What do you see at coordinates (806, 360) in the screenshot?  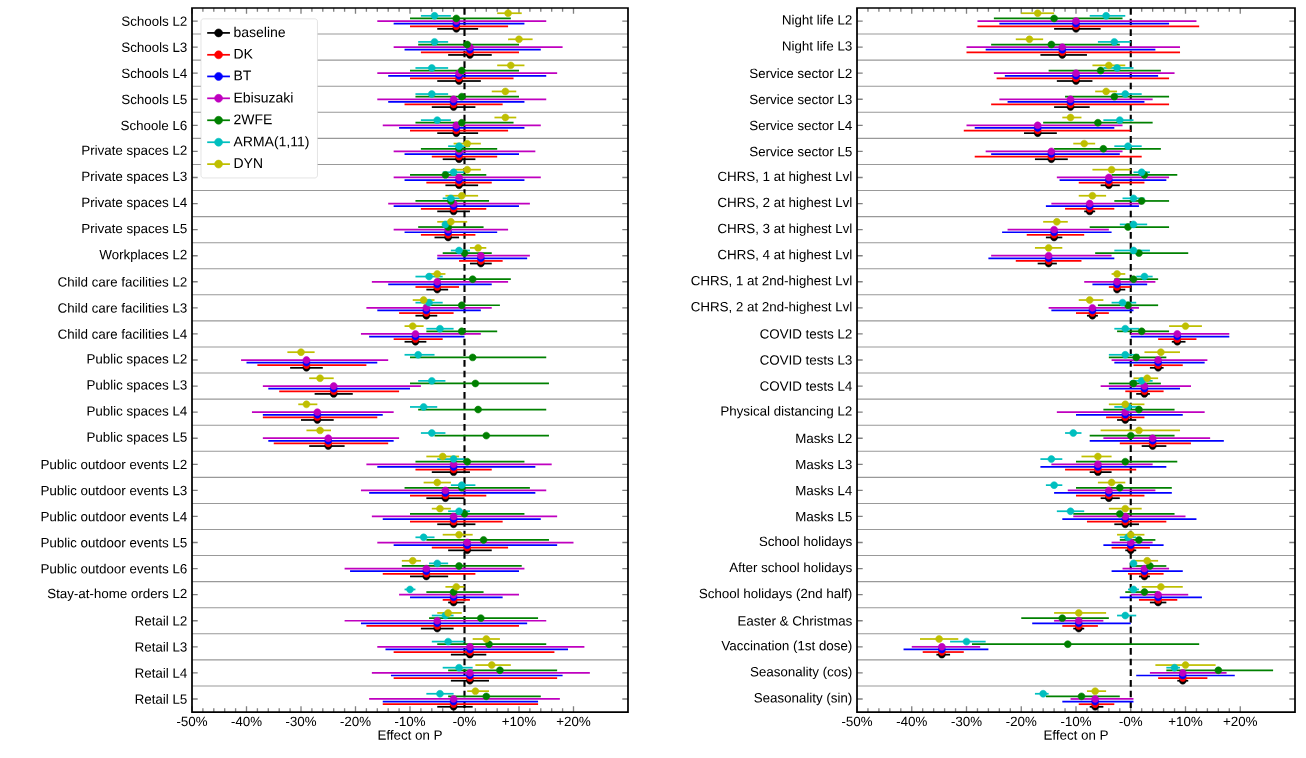 I see `y-tick-label: COVID tests L3` at bounding box center [806, 360].